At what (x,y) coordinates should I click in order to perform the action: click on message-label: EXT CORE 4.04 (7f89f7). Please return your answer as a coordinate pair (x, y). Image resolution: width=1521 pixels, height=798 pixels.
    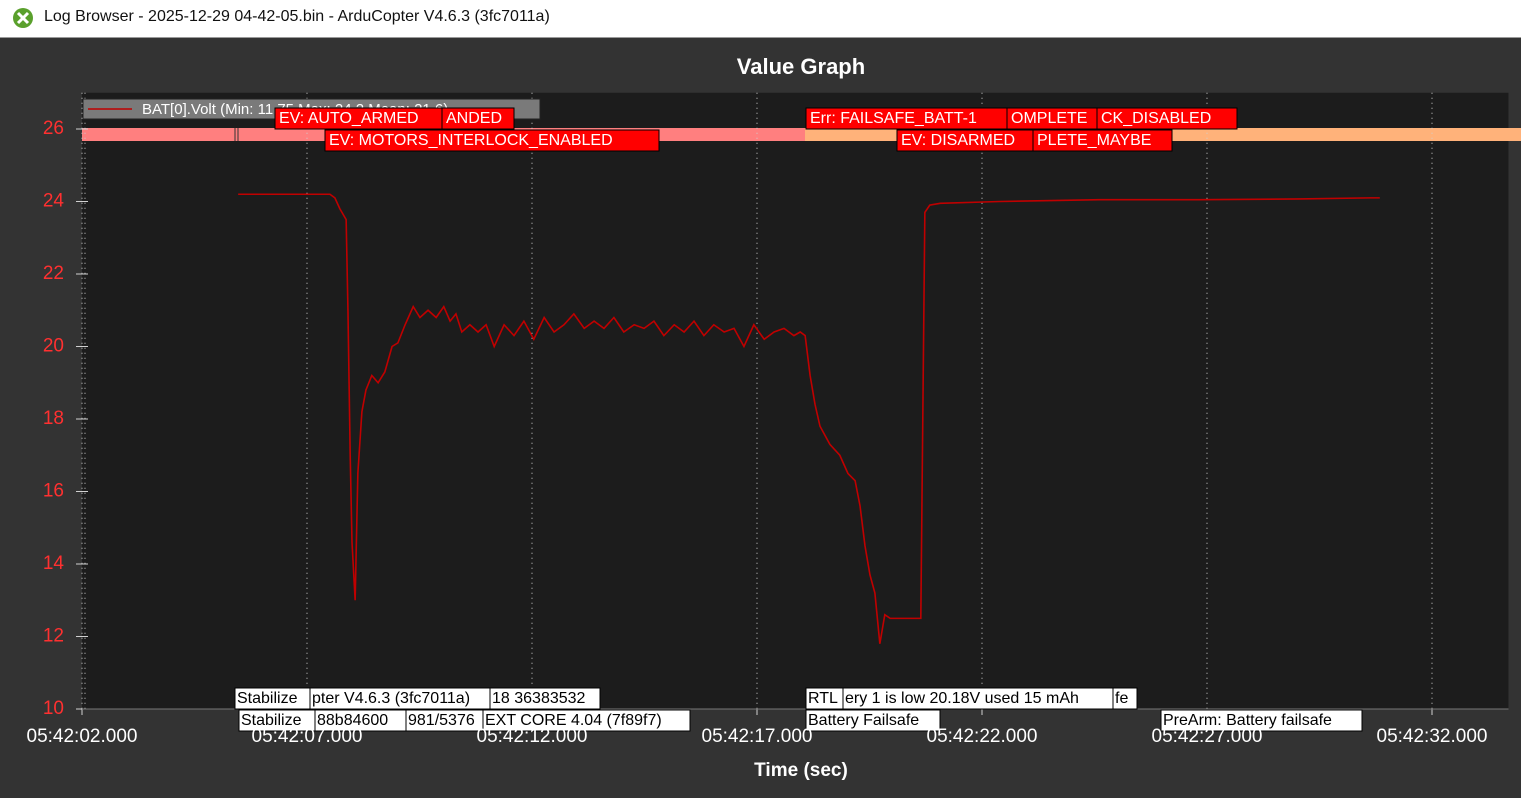
    Looking at the image, I should click on (586, 720).